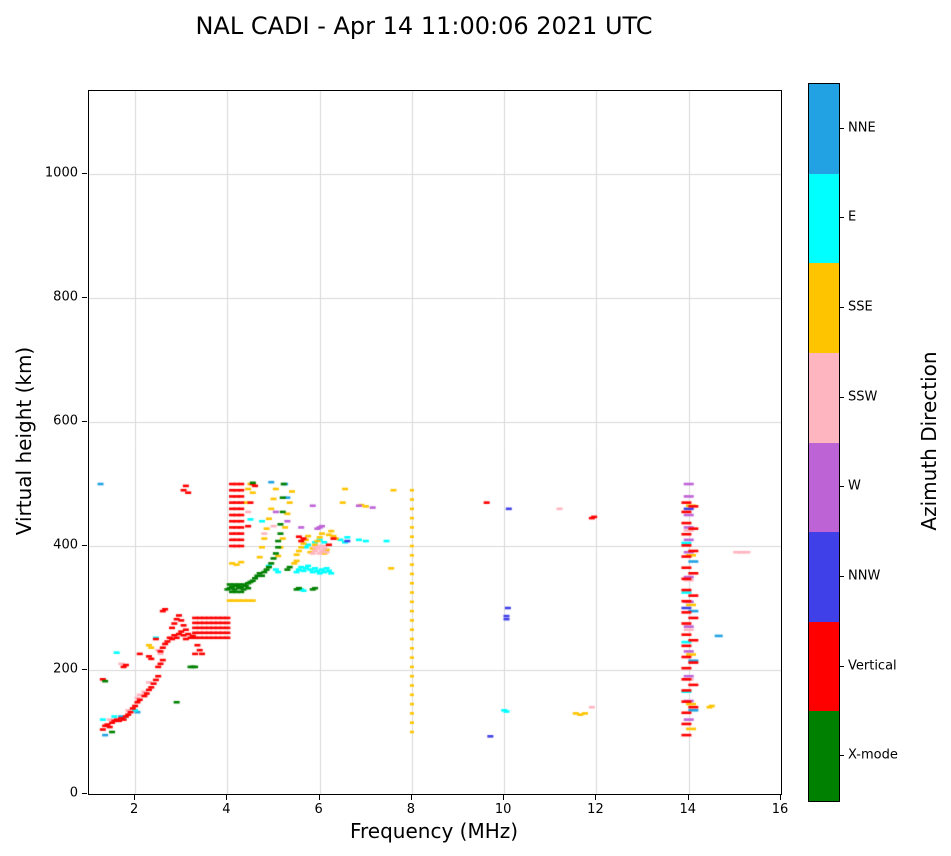  What do you see at coordinates (872, 666) in the screenshot?
I see `colorbar-band-label: Vertical` at bounding box center [872, 666].